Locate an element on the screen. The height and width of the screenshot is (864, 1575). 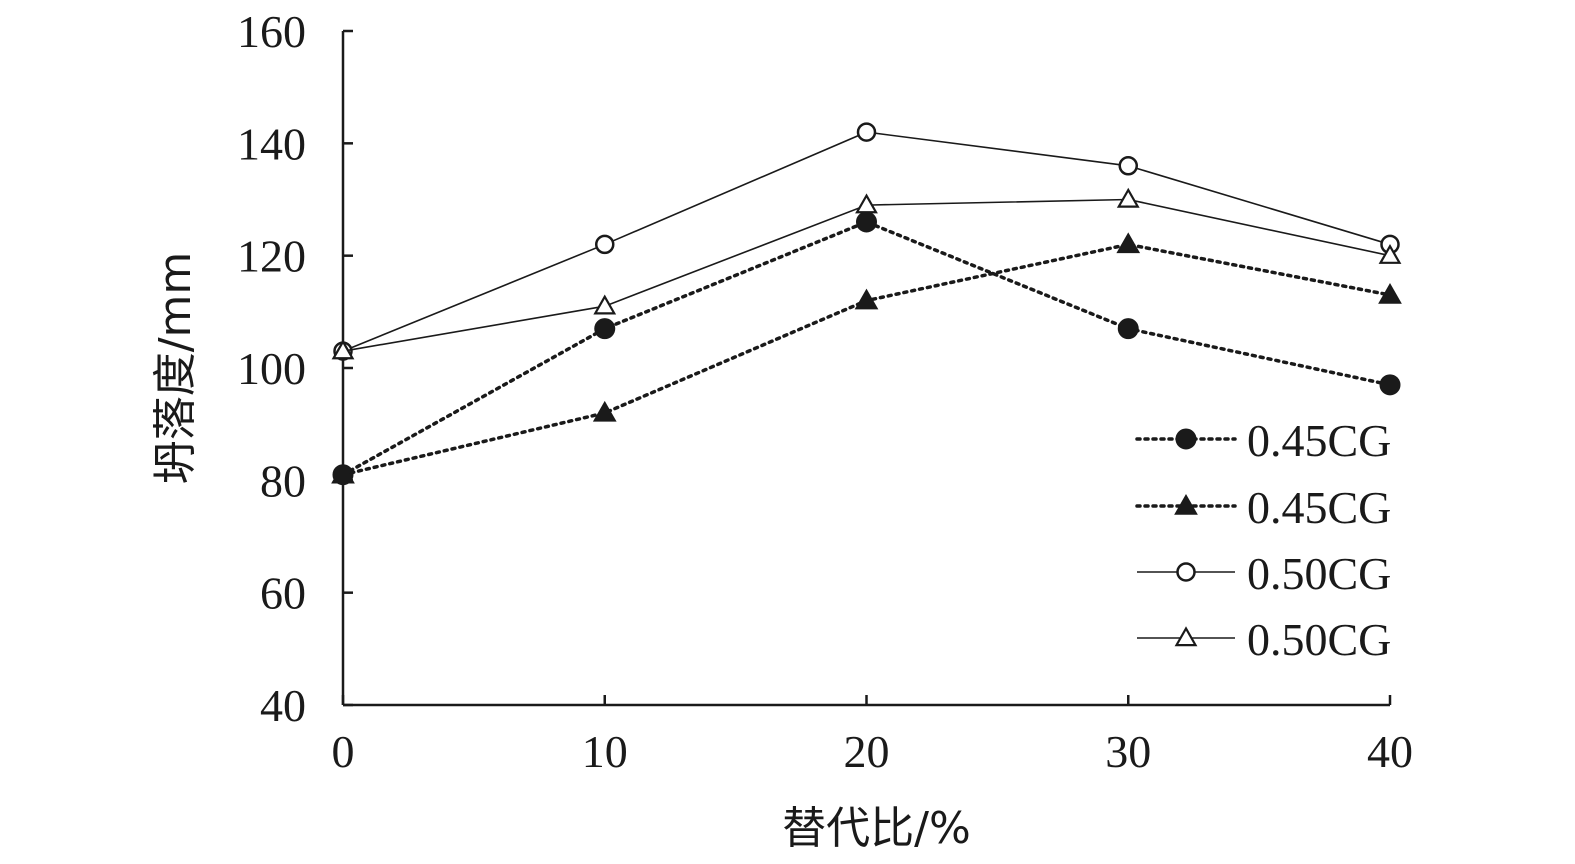
y-tick-label: 100 is located at coordinates (271, 368).